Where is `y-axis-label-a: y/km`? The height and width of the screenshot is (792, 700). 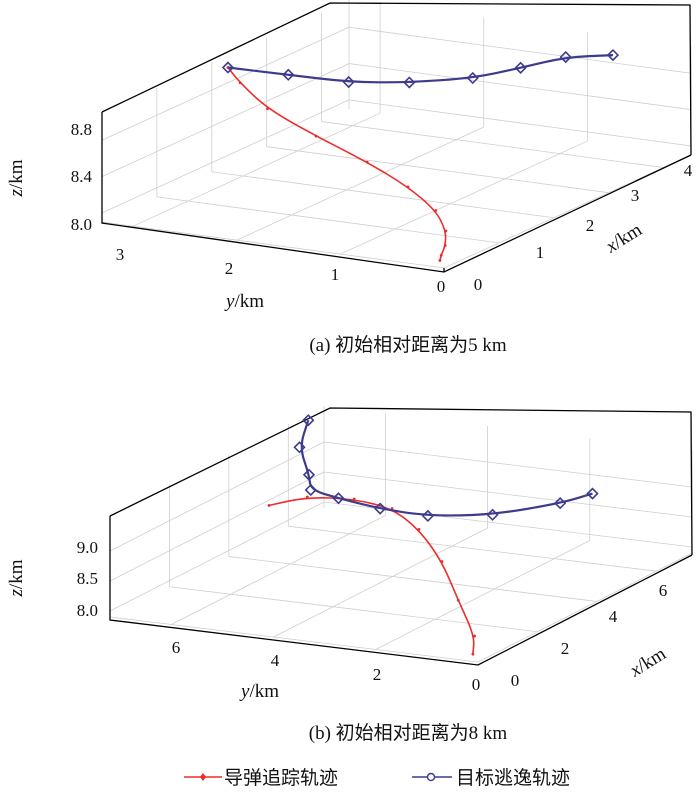
y-axis-label-a: y/km is located at coordinates (244, 301).